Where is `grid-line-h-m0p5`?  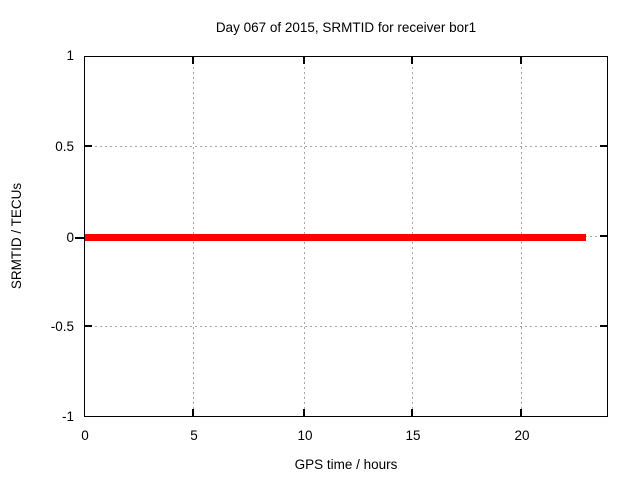
grid-line-h-m0p5 is located at coordinates (346, 326).